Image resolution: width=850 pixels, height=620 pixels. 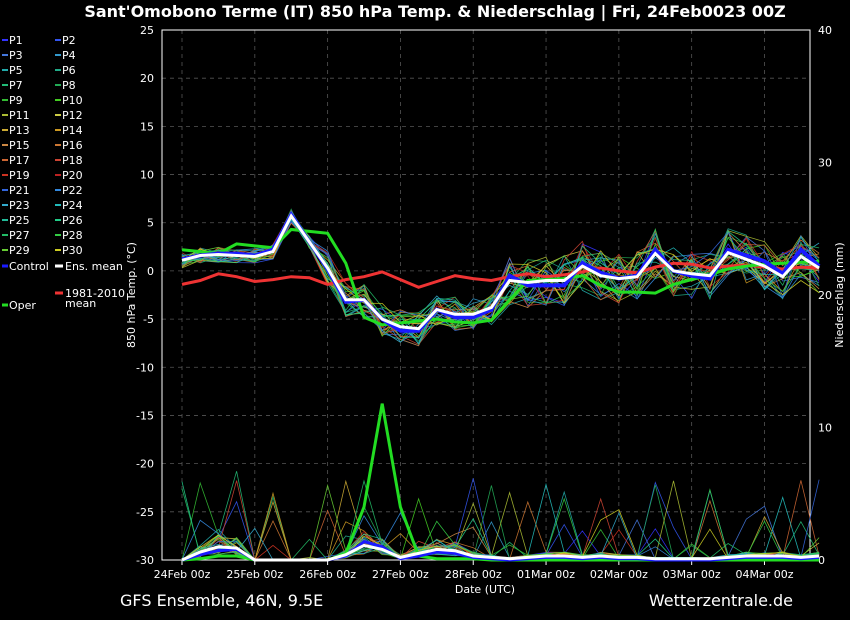 What do you see at coordinates (72, 190) in the screenshot?
I see `legend-label: P22` at bounding box center [72, 190].